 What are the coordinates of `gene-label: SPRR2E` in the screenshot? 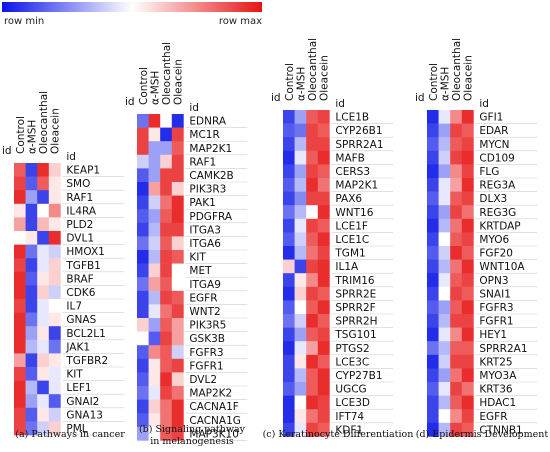 It's located at (355, 294).